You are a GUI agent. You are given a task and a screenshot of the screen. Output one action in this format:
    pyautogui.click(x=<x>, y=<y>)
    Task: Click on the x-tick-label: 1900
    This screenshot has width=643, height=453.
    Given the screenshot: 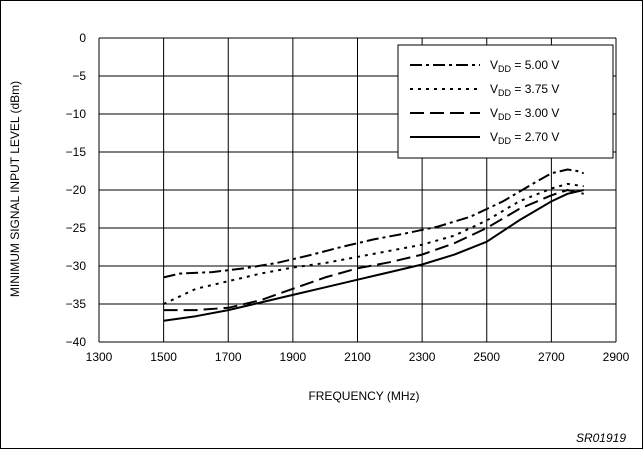 What is the action you would take?
    pyautogui.click(x=293, y=357)
    